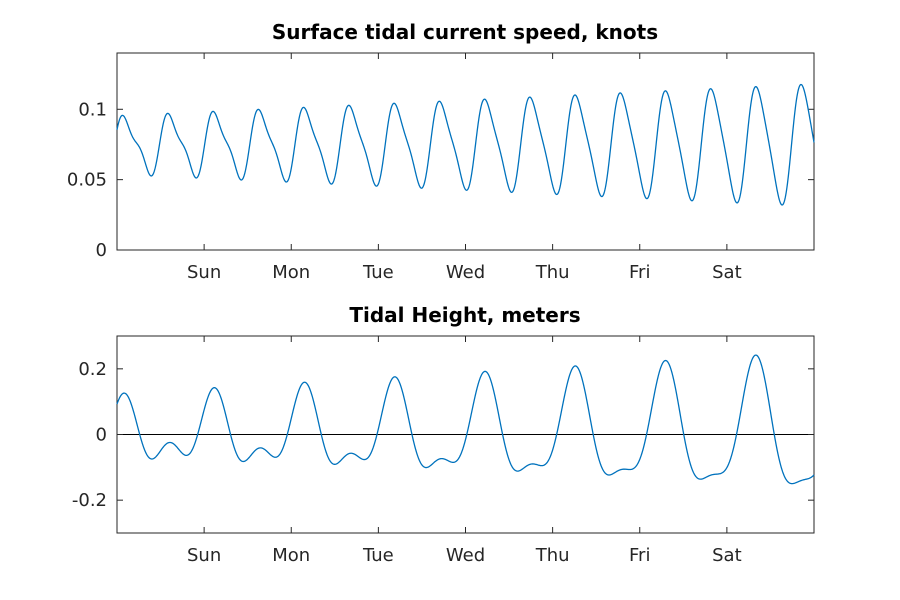 This screenshot has height=600, width=900. Describe the element at coordinates (464, 315) in the screenshot. I see `tidal-height-title: Tidal Height, meters` at that location.